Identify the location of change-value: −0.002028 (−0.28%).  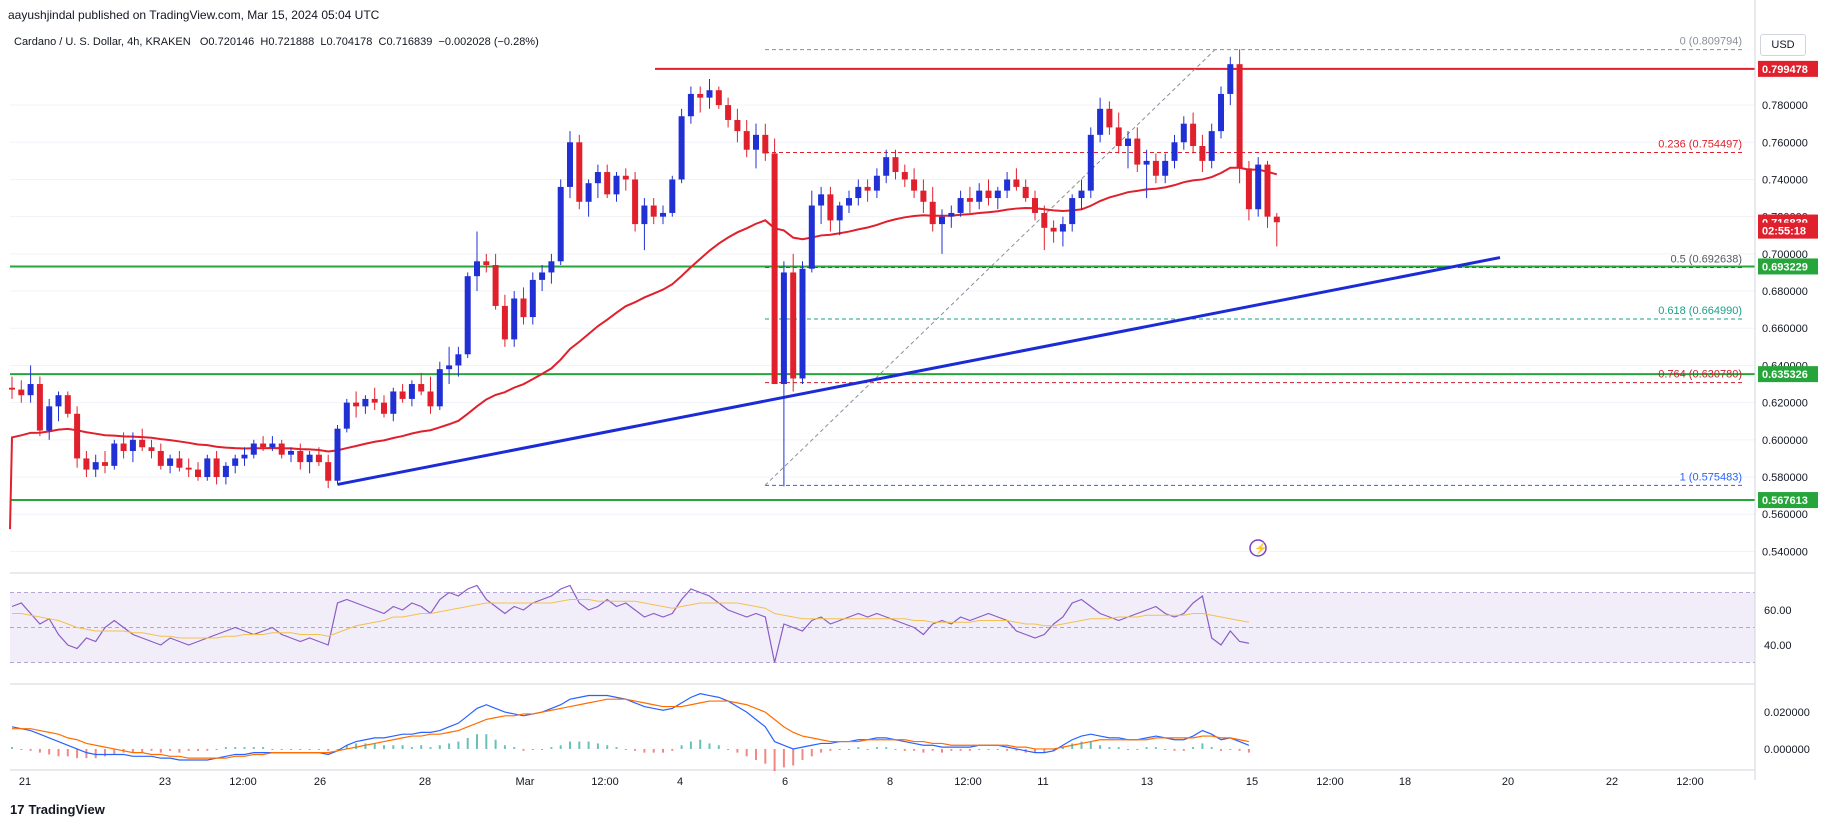
(488, 42).